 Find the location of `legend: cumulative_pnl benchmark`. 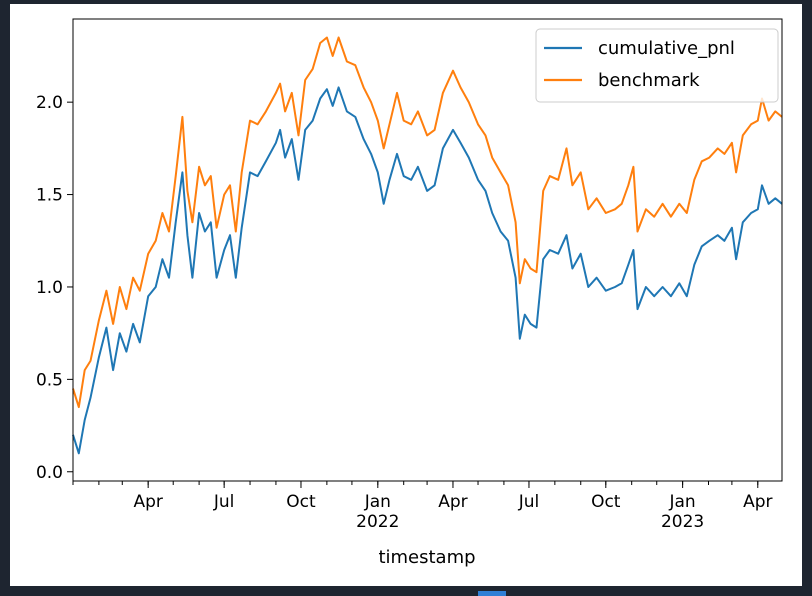

legend: cumulative_pnl benchmark is located at coordinates (657, 65).